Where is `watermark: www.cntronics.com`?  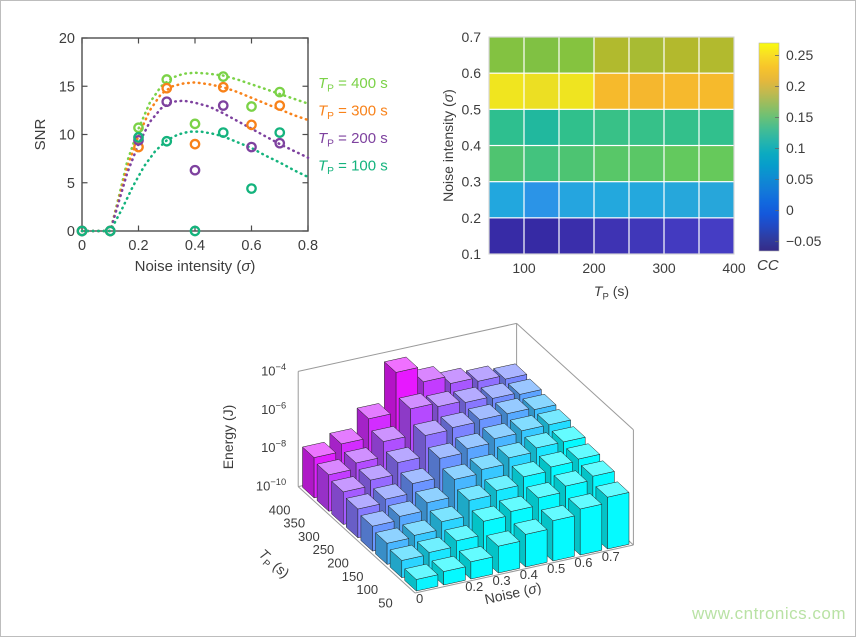
watermark: www.cntronics.com is located at coordinates (769, 613).